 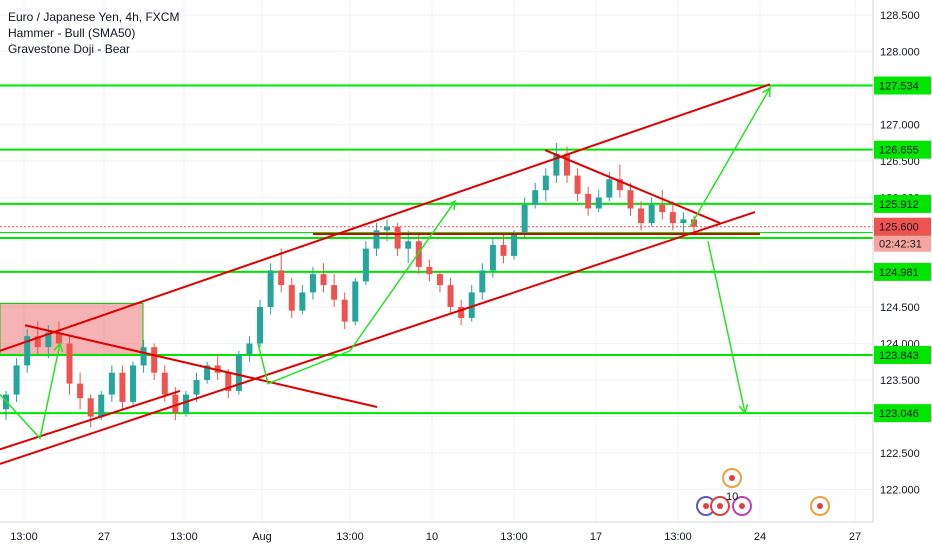 What do you see at coordinates (262, 537) in the screenshot?
I see `x-tick-label: Aug` at bounding box center [262, 537].